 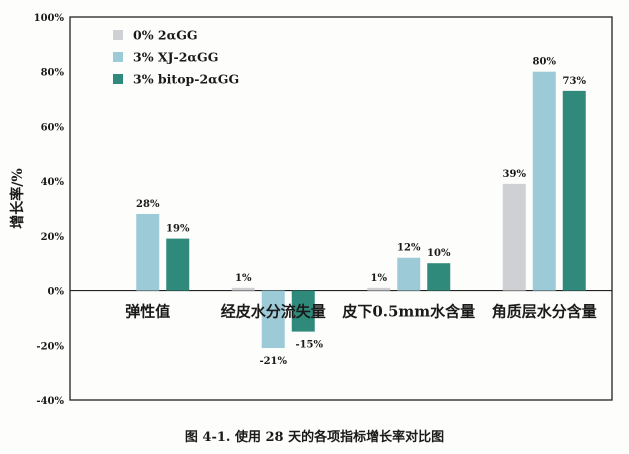 What do you see at coordinates (56, 292) in the screenshot?
I see `y-tick-label: 0%` at bounding box center [56, 292].